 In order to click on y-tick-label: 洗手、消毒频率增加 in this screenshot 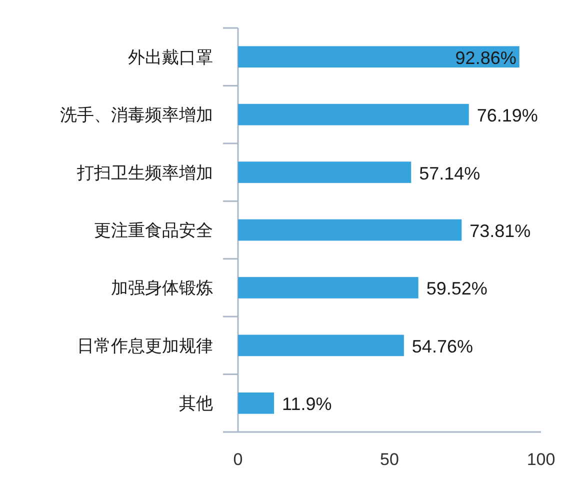, I will do `click(136, 116)`.